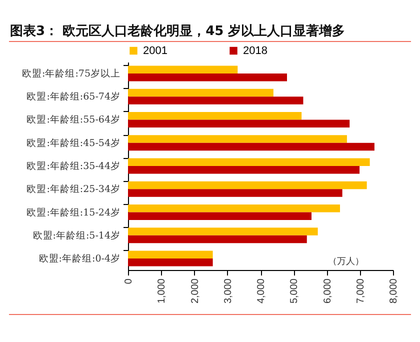  I want to click on legend-label: 2001, so click(155, 50).